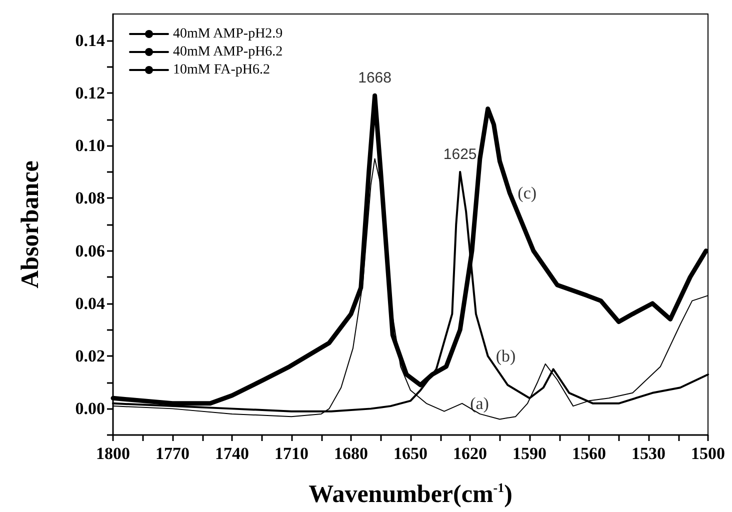 Image resolution: width=732 pixels, height=512 pixels. What do you see at coordinates (375, 78) in the screenshot?
I see `annotation: 1668` at bounding box center [375, 78].